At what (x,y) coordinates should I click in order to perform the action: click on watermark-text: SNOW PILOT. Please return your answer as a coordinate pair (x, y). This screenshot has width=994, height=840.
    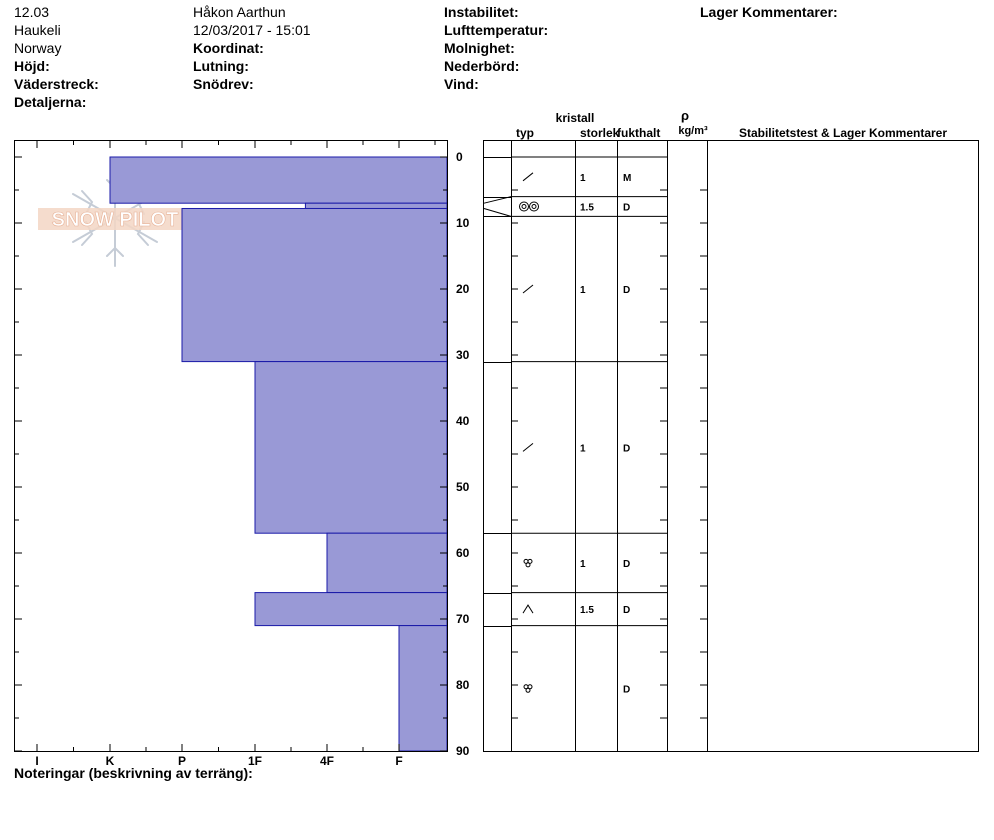
    Looking at the image, I should click on (115, 220).